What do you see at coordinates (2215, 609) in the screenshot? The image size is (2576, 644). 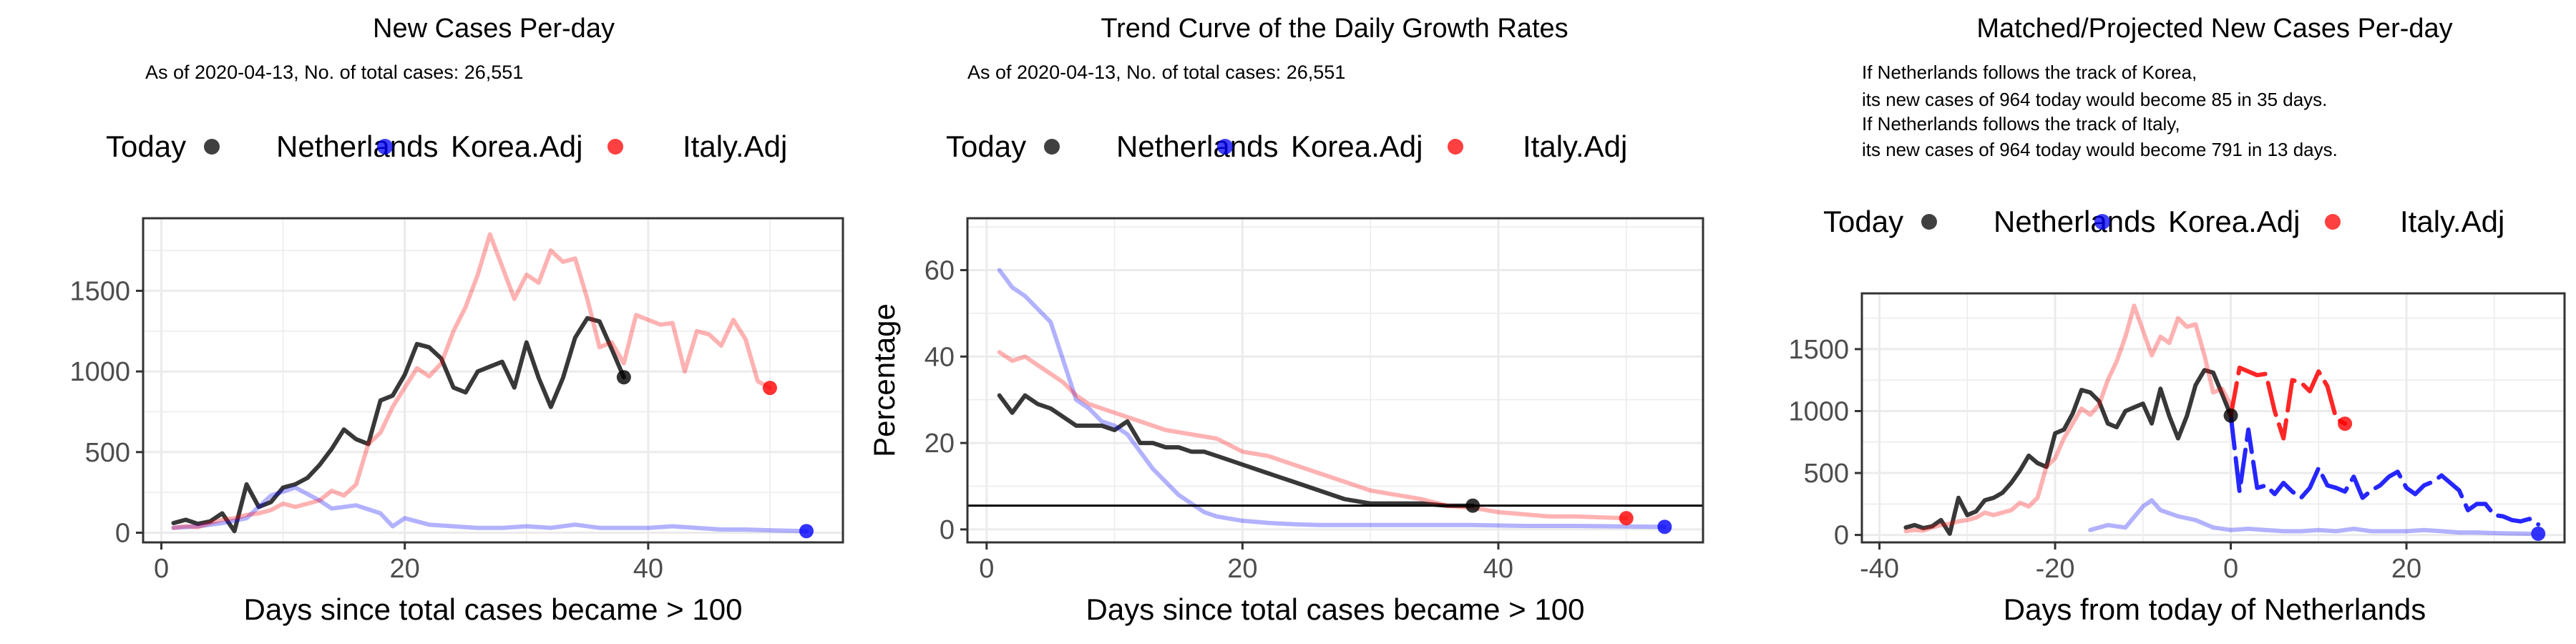 I see `x-axis-label: Days from today of Netherlands` at bounding box center [2215, 609].